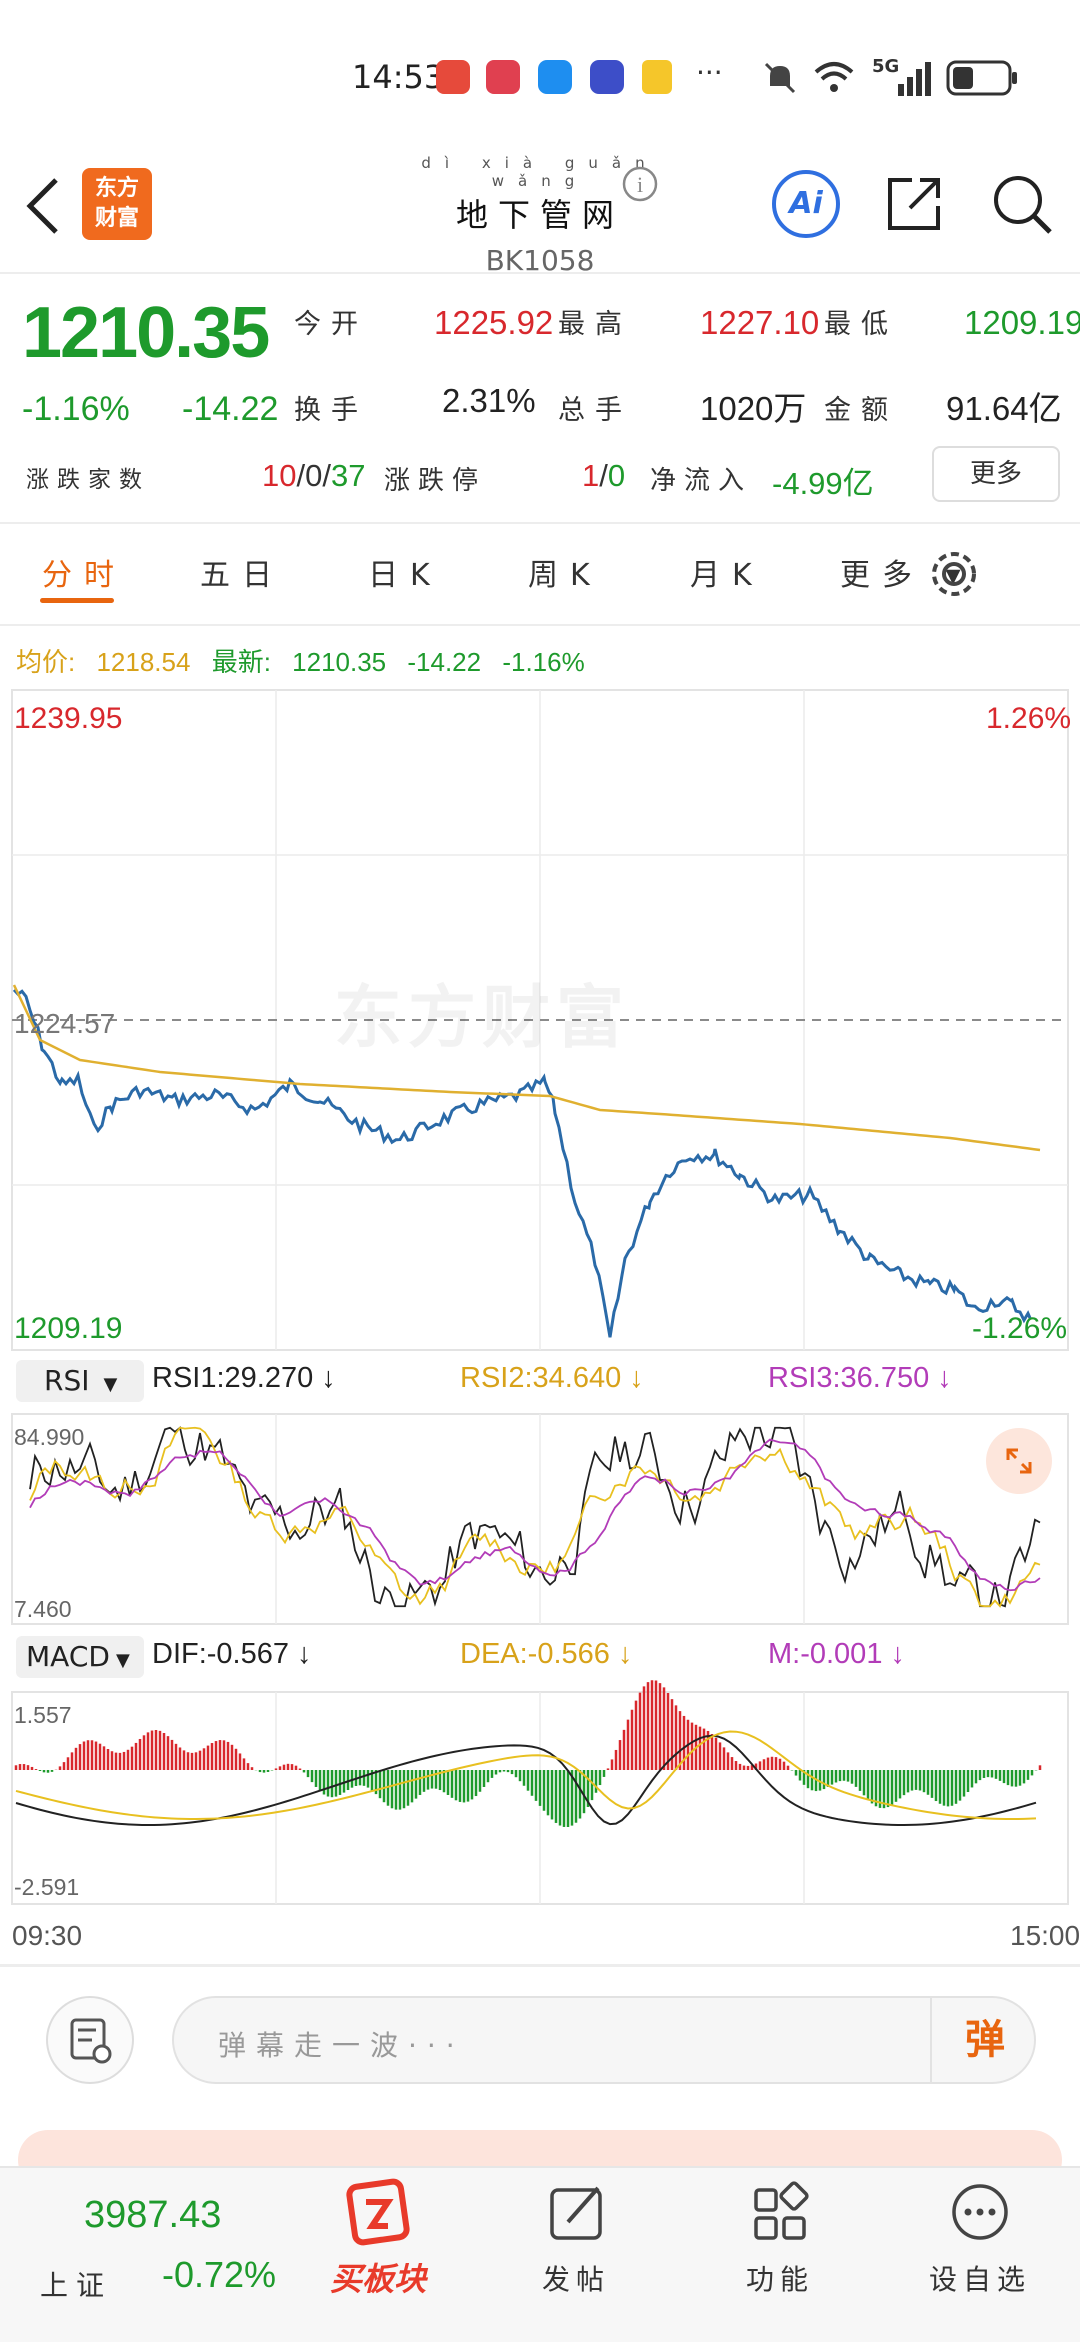 This screenshot has width=1080, height=2342. I want to click on rsi3-value: RSI3:36.750 ↓, so click(860, 1378).